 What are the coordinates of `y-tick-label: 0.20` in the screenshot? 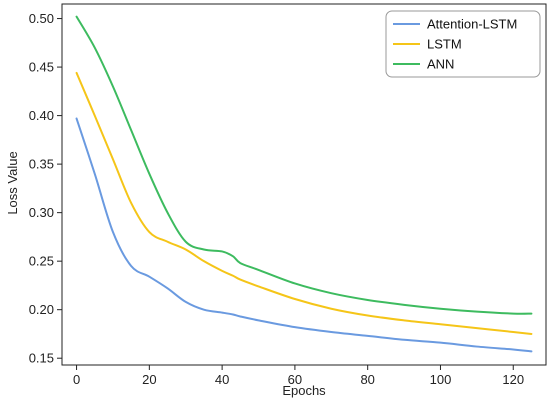 It's located at (41, 309).